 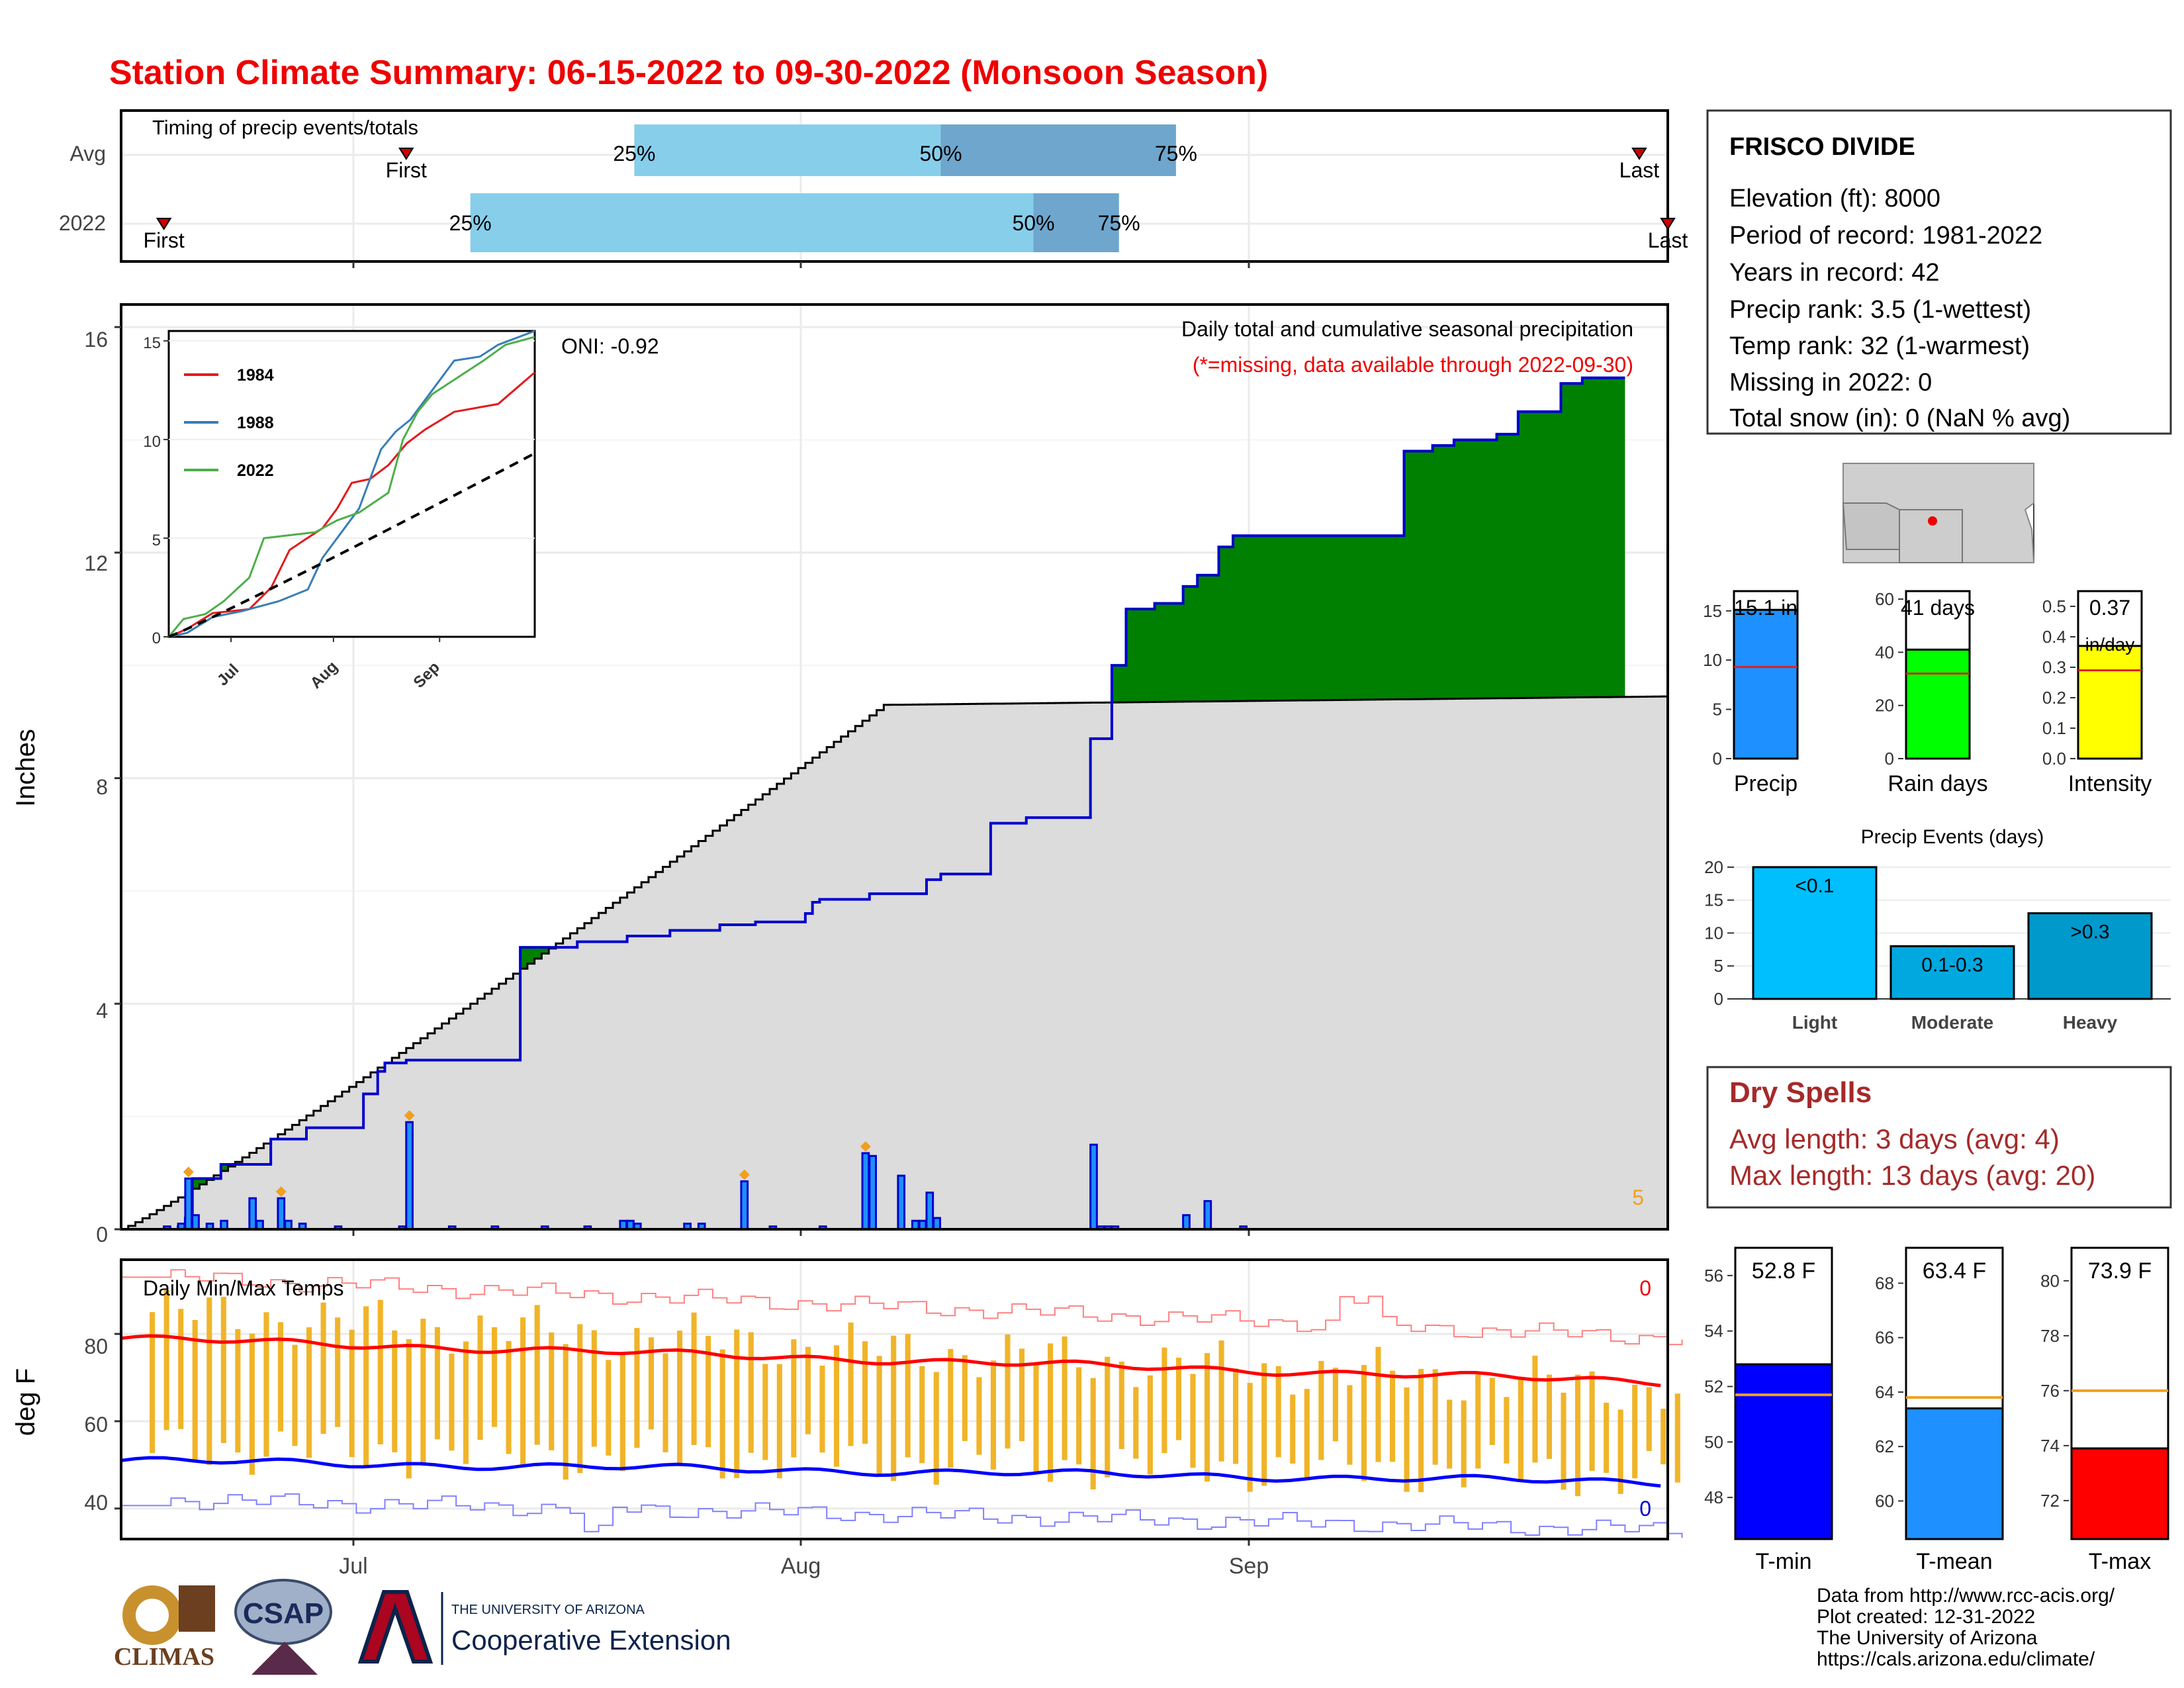 What do you see at coordinates (1718, 710) in the screenshot?
I see `summary-tick-0-1: 5` at bounding box center [1718, 710].